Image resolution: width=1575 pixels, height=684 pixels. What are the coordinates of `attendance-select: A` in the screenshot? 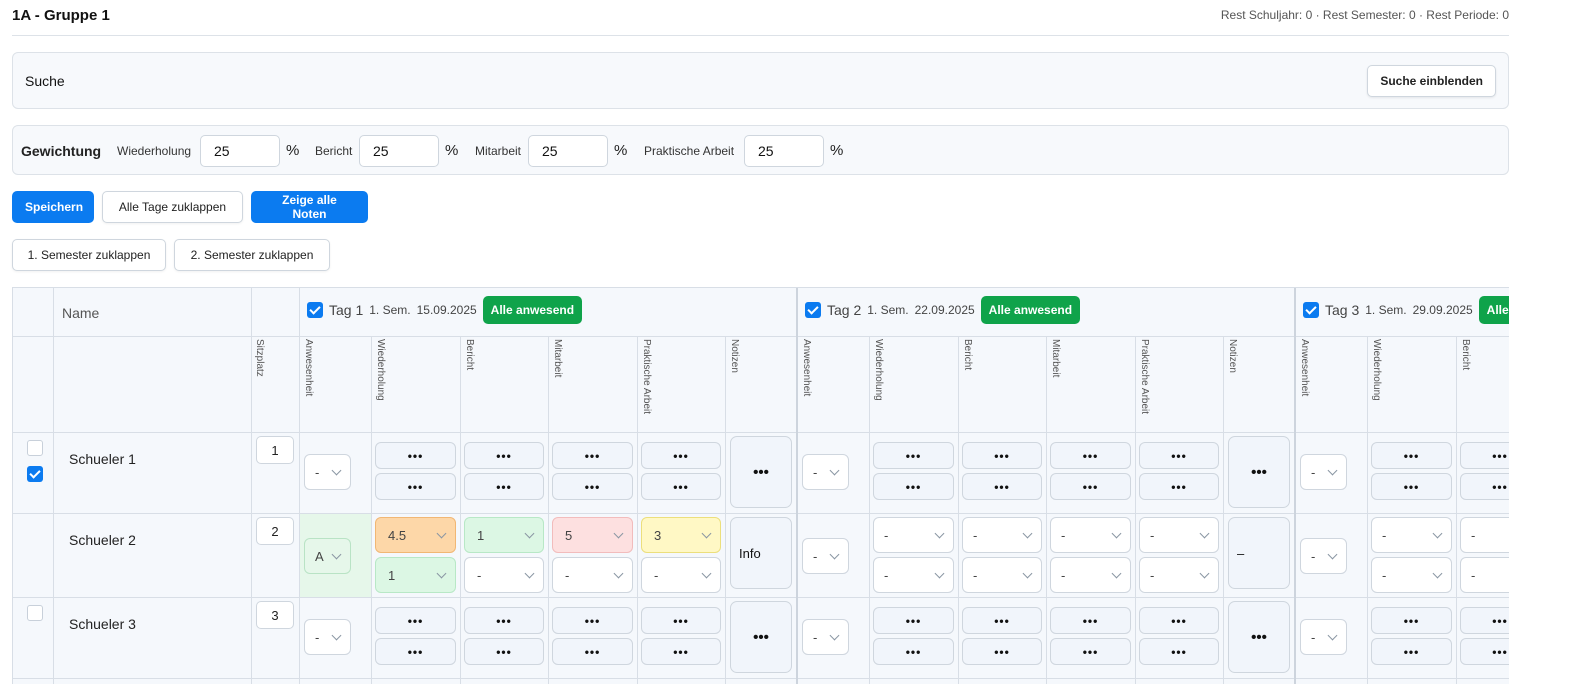 It's located at (327, 556).